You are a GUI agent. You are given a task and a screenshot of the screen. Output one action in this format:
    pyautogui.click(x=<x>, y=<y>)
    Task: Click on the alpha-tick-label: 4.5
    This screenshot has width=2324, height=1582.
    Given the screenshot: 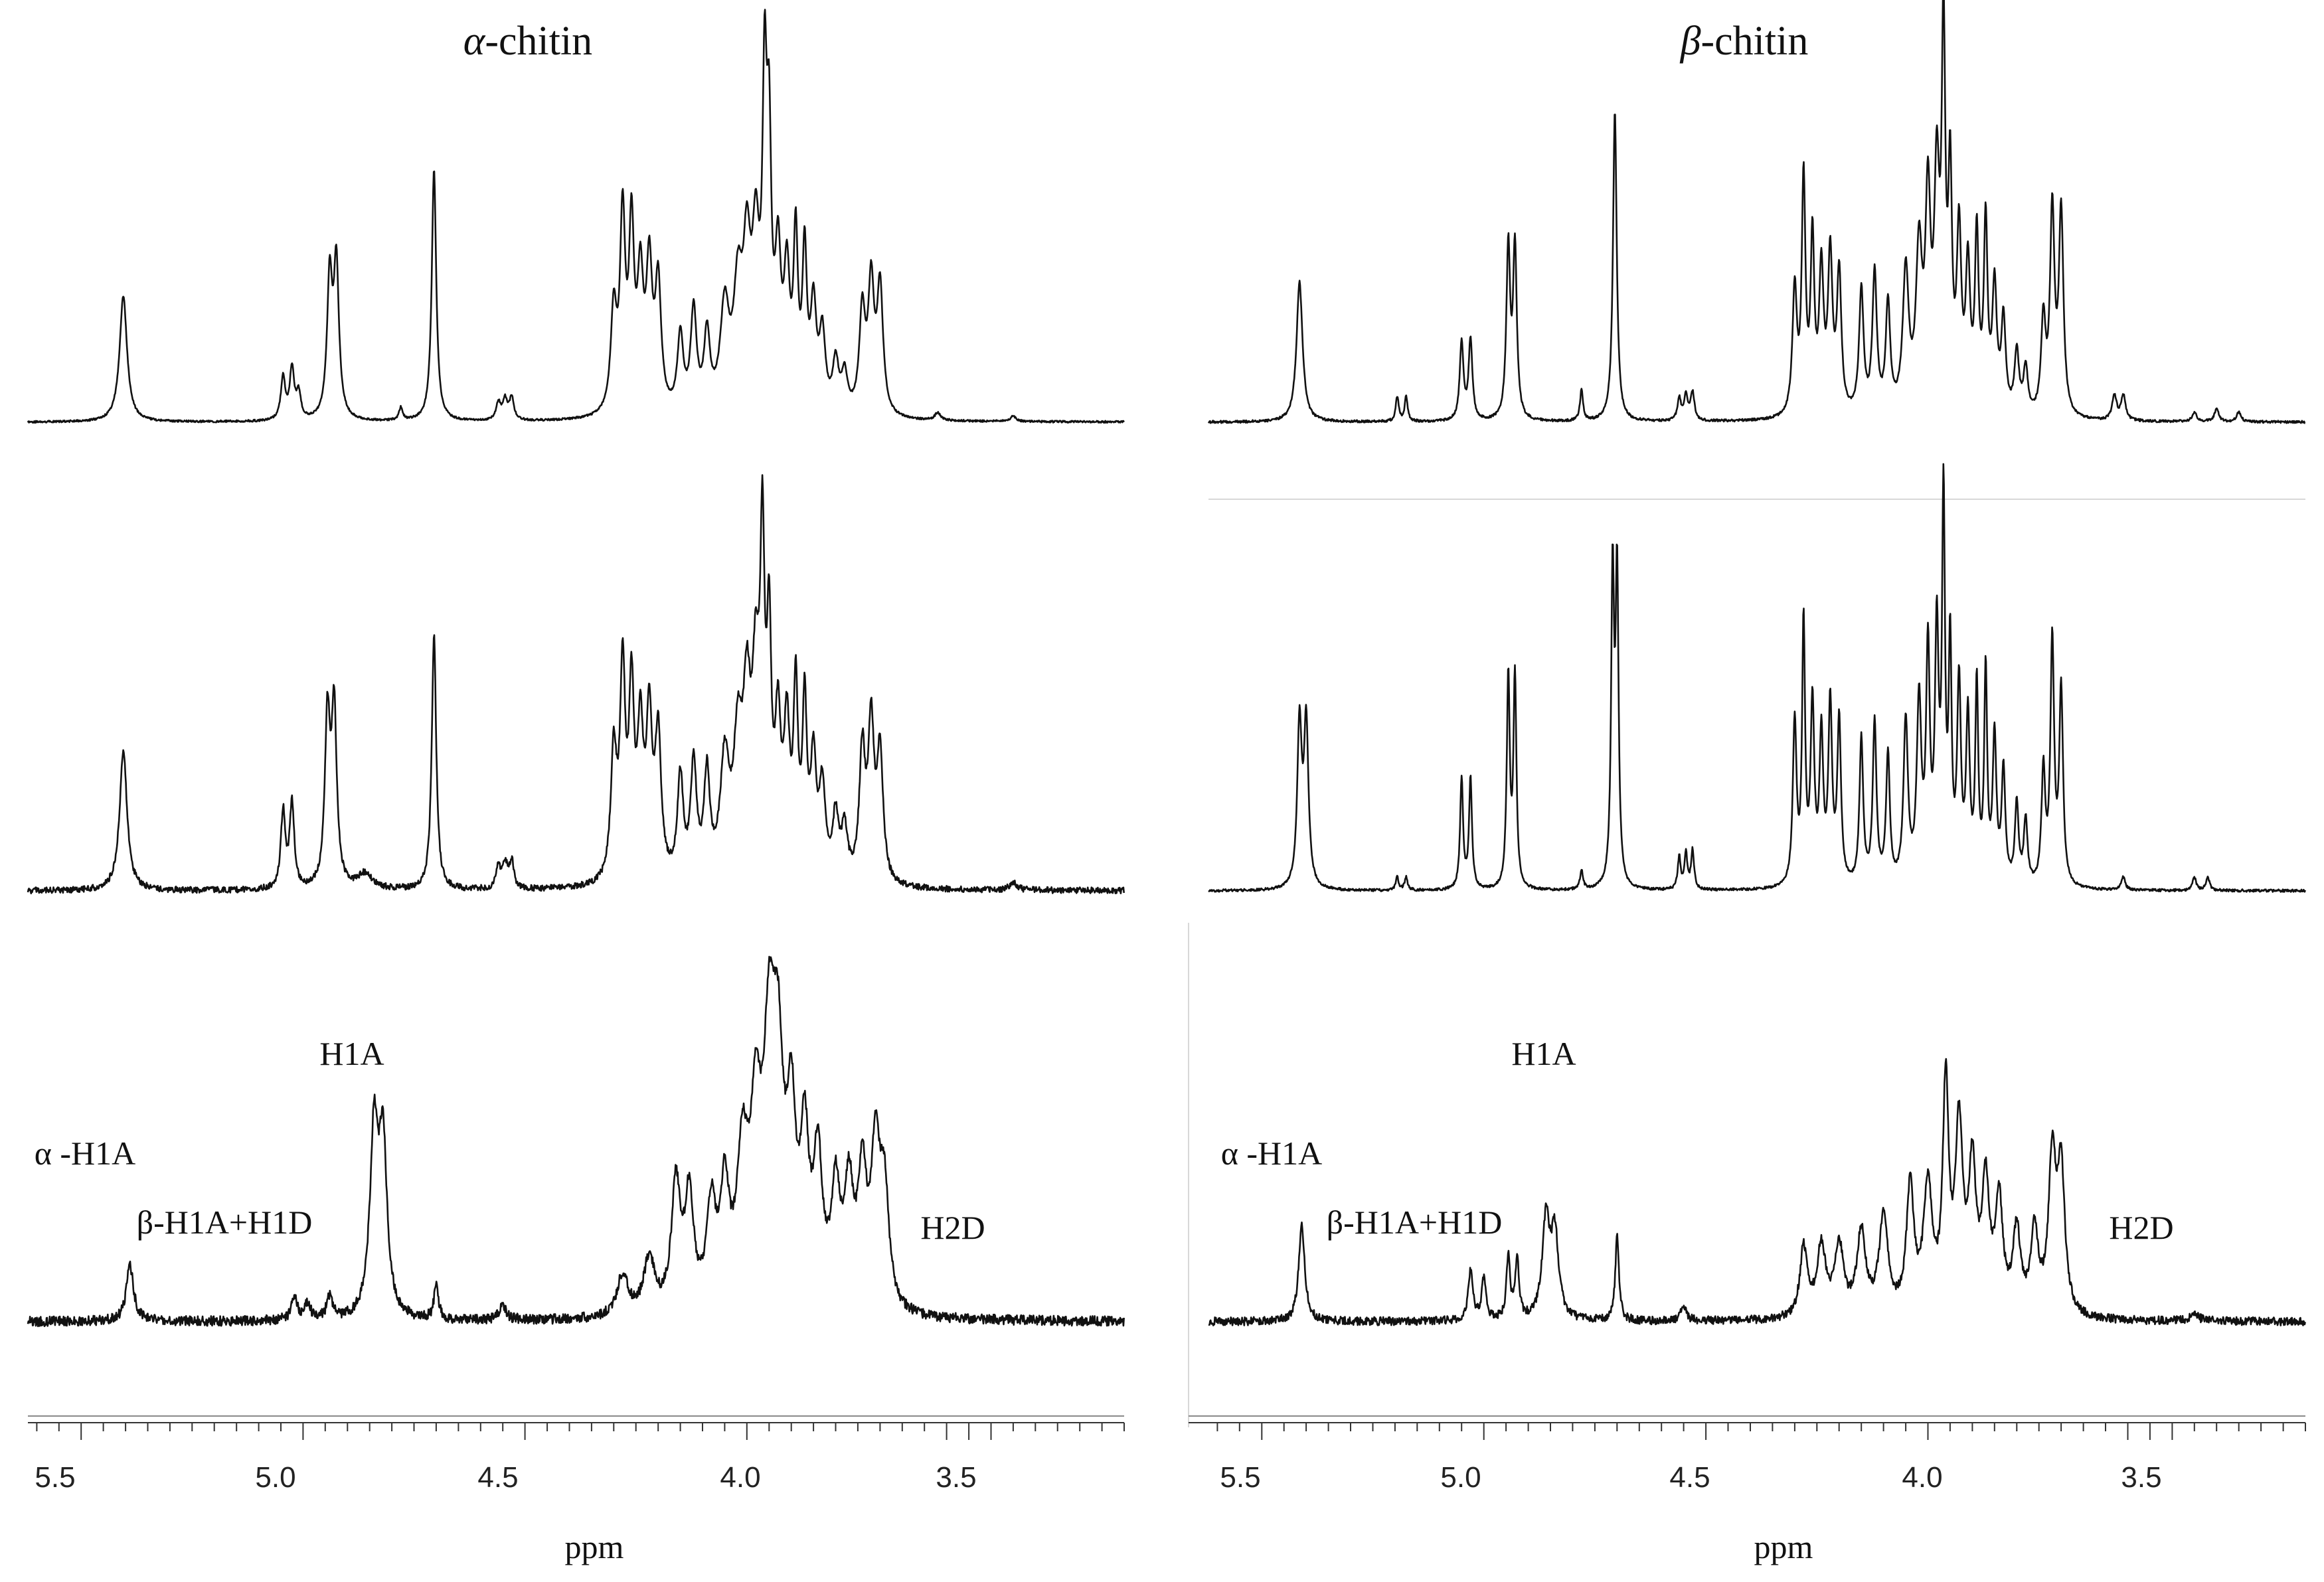 What is the action you would take?
    pyautogui.click(x=497, y=1477)
    